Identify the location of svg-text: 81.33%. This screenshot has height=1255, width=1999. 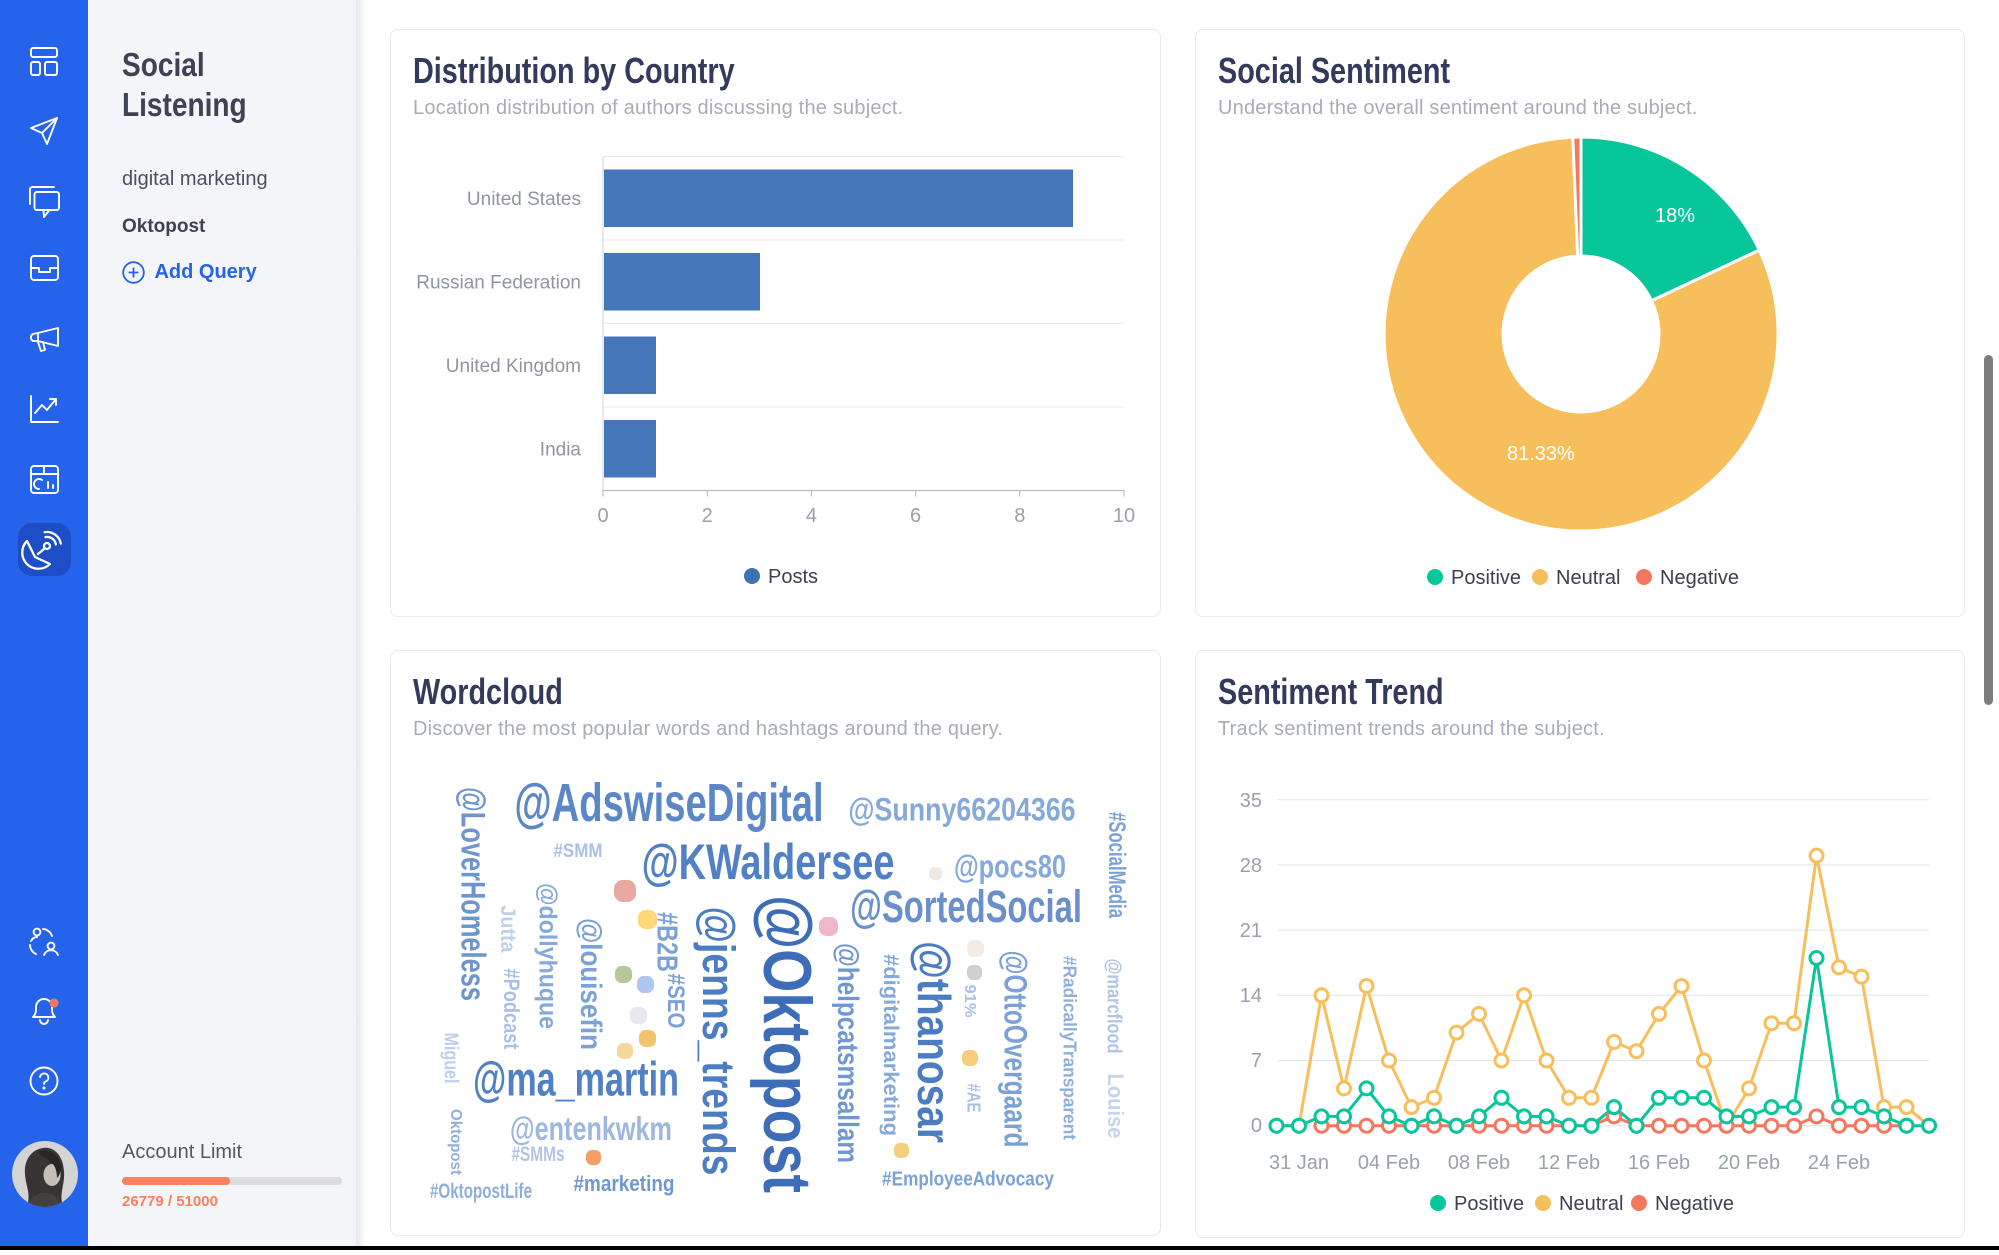
(1541, 454).